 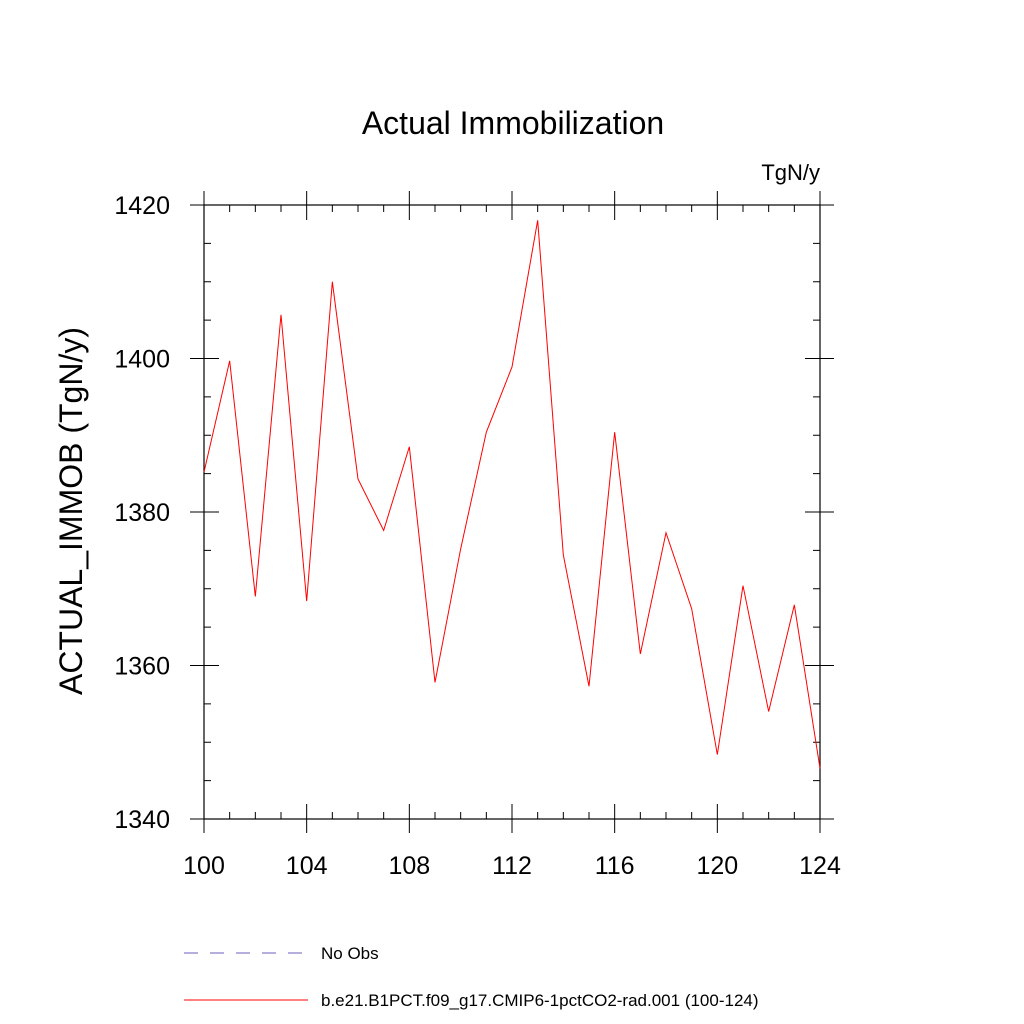 I want to click on x-tick-label: 124, so click(x=820, y=866).